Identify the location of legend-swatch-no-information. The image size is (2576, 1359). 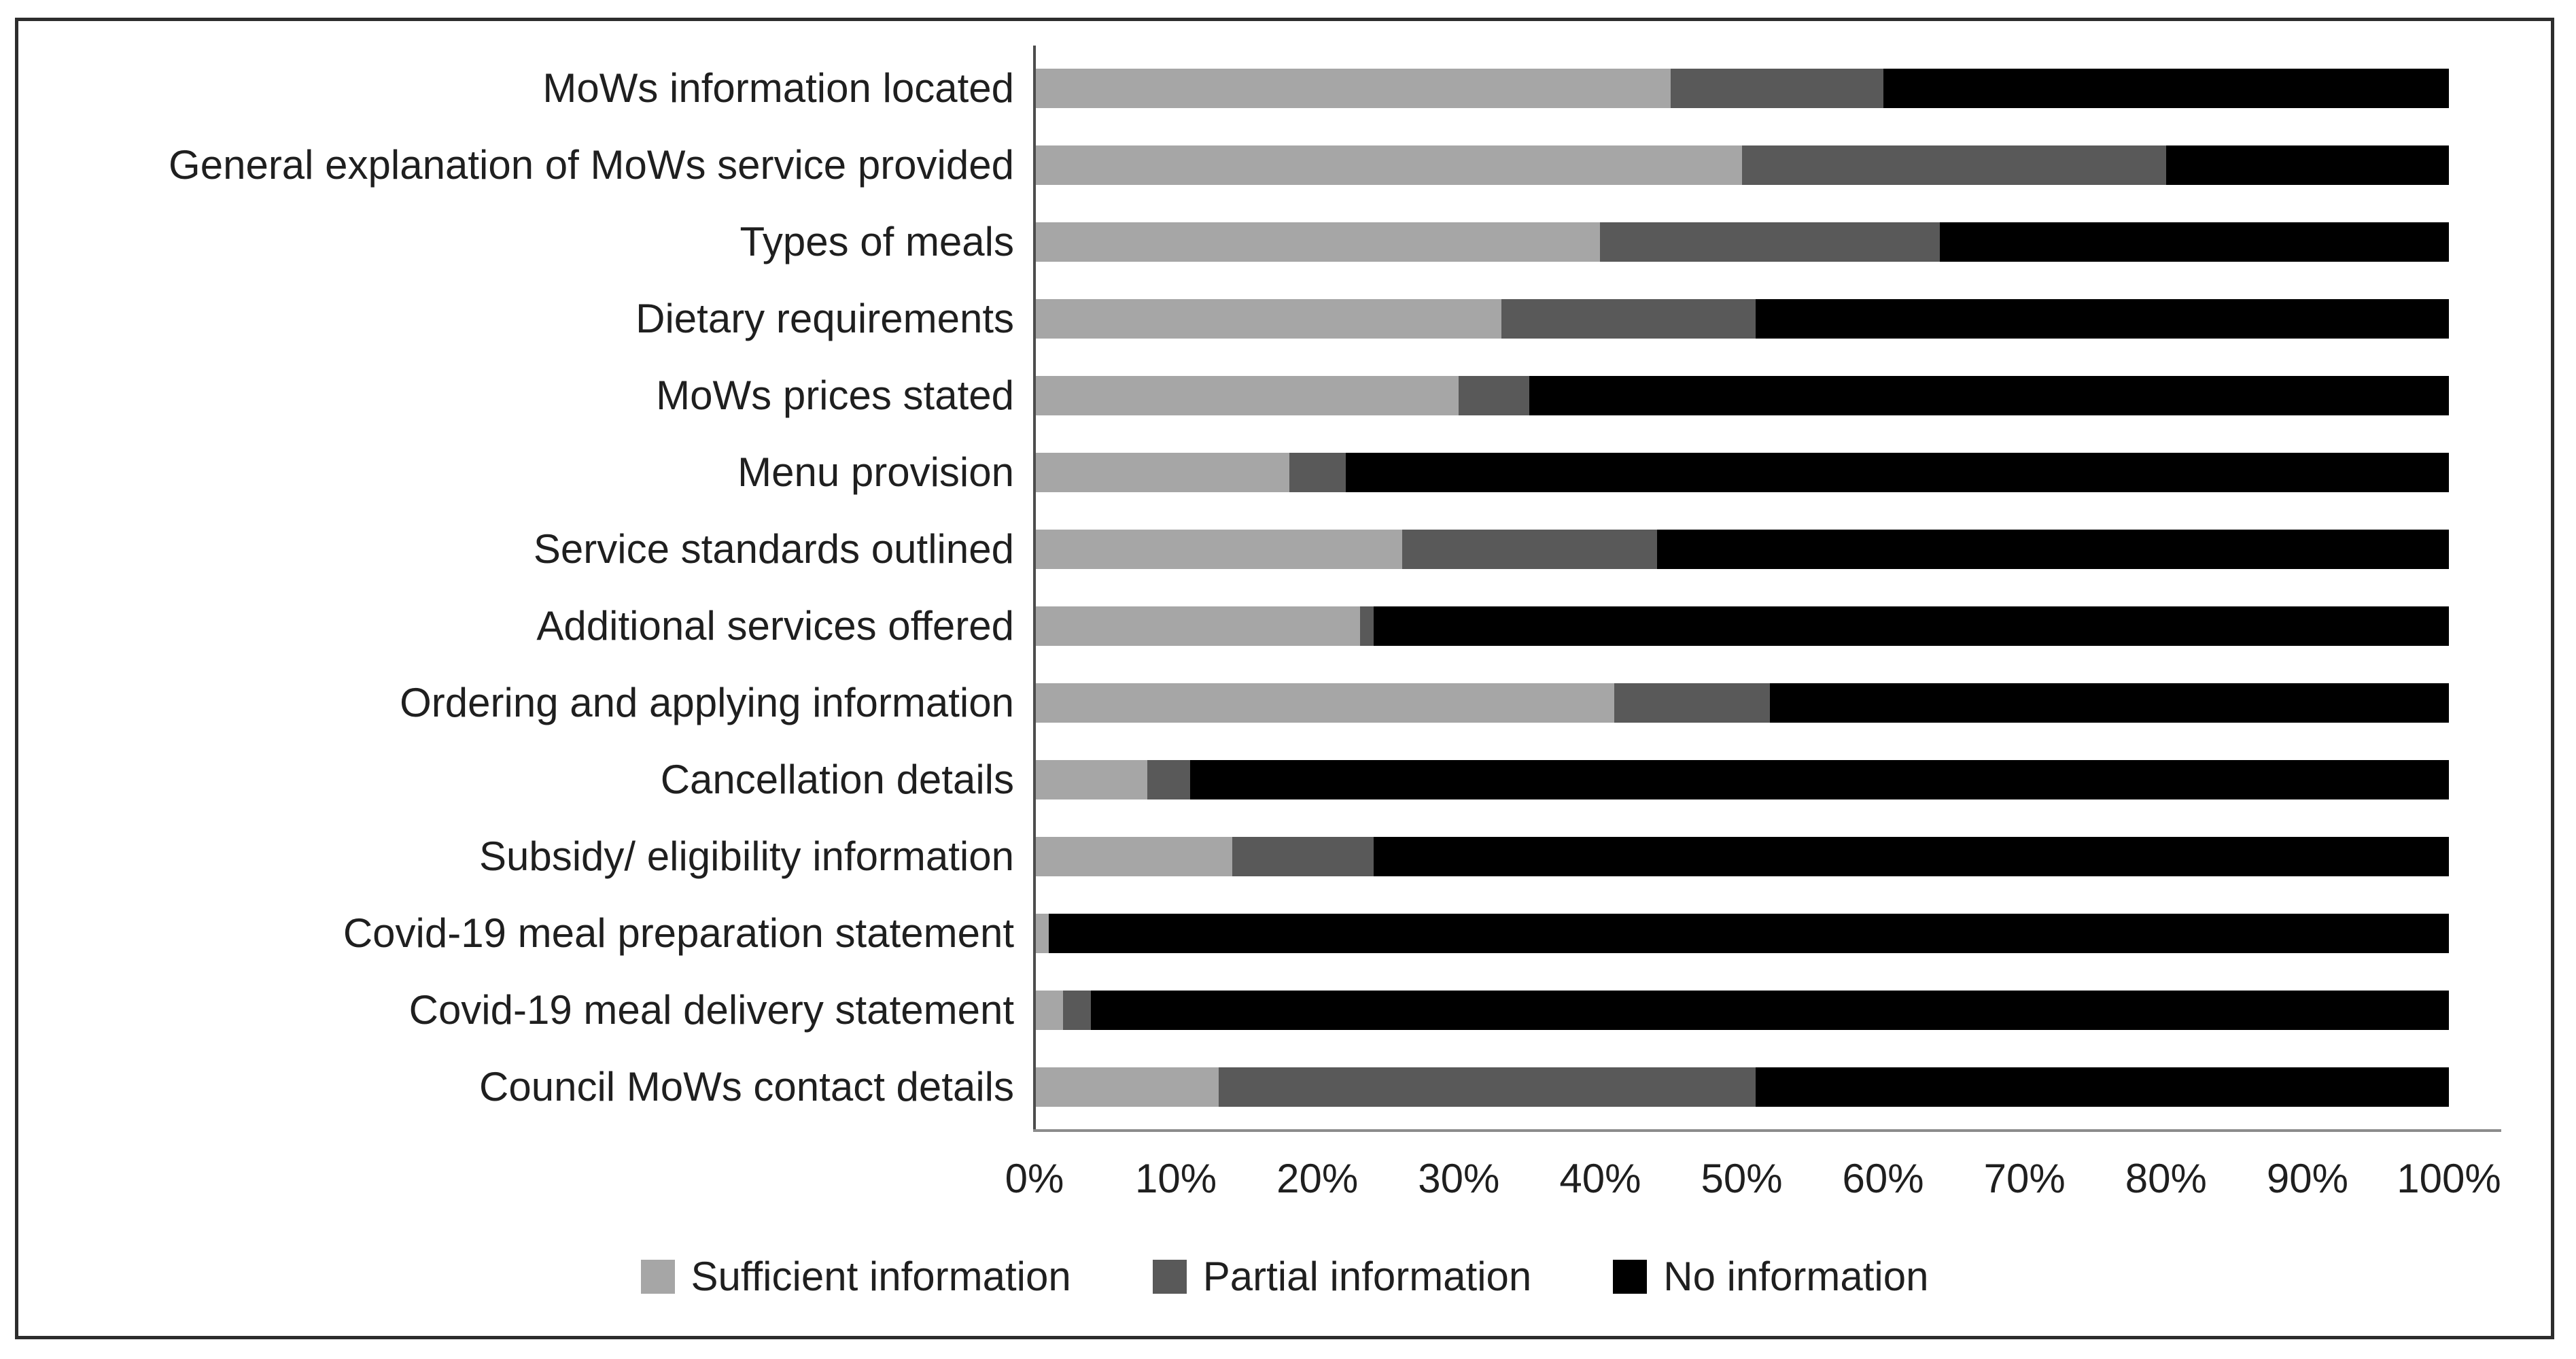
(1630, 1276).